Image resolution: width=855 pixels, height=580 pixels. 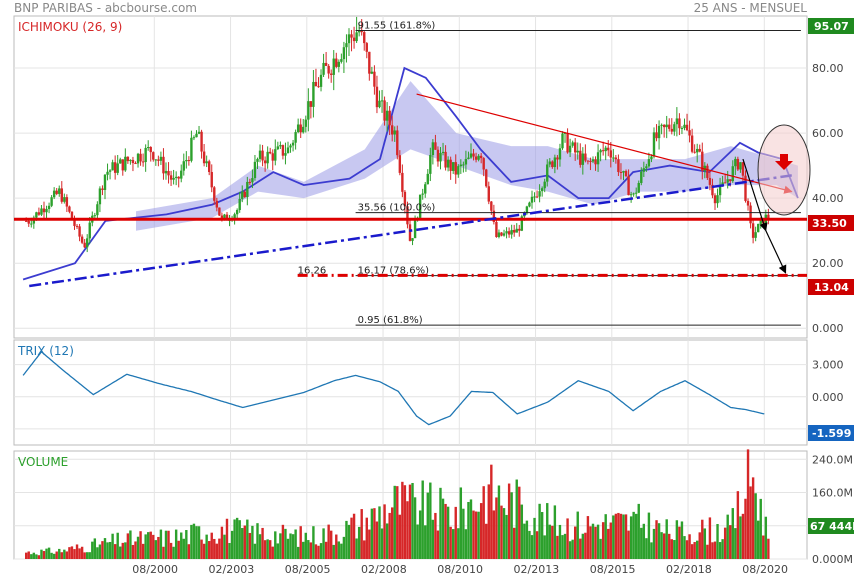 What do you see at coordinates (765, 569) in the screenshot?
I see `x-tick-label: 08/2020` at bounding box center [765, 569].